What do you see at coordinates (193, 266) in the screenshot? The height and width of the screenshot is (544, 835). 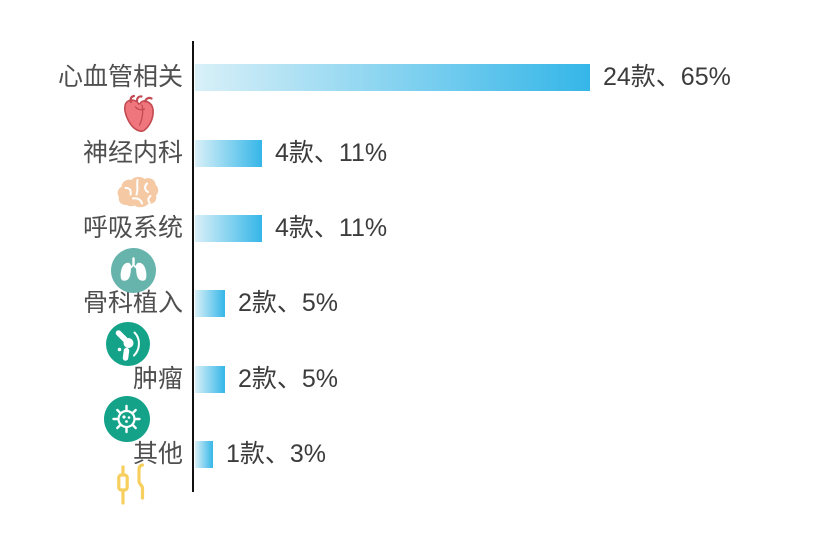 I see `axis-baseline` at bounding box center [193, 266].